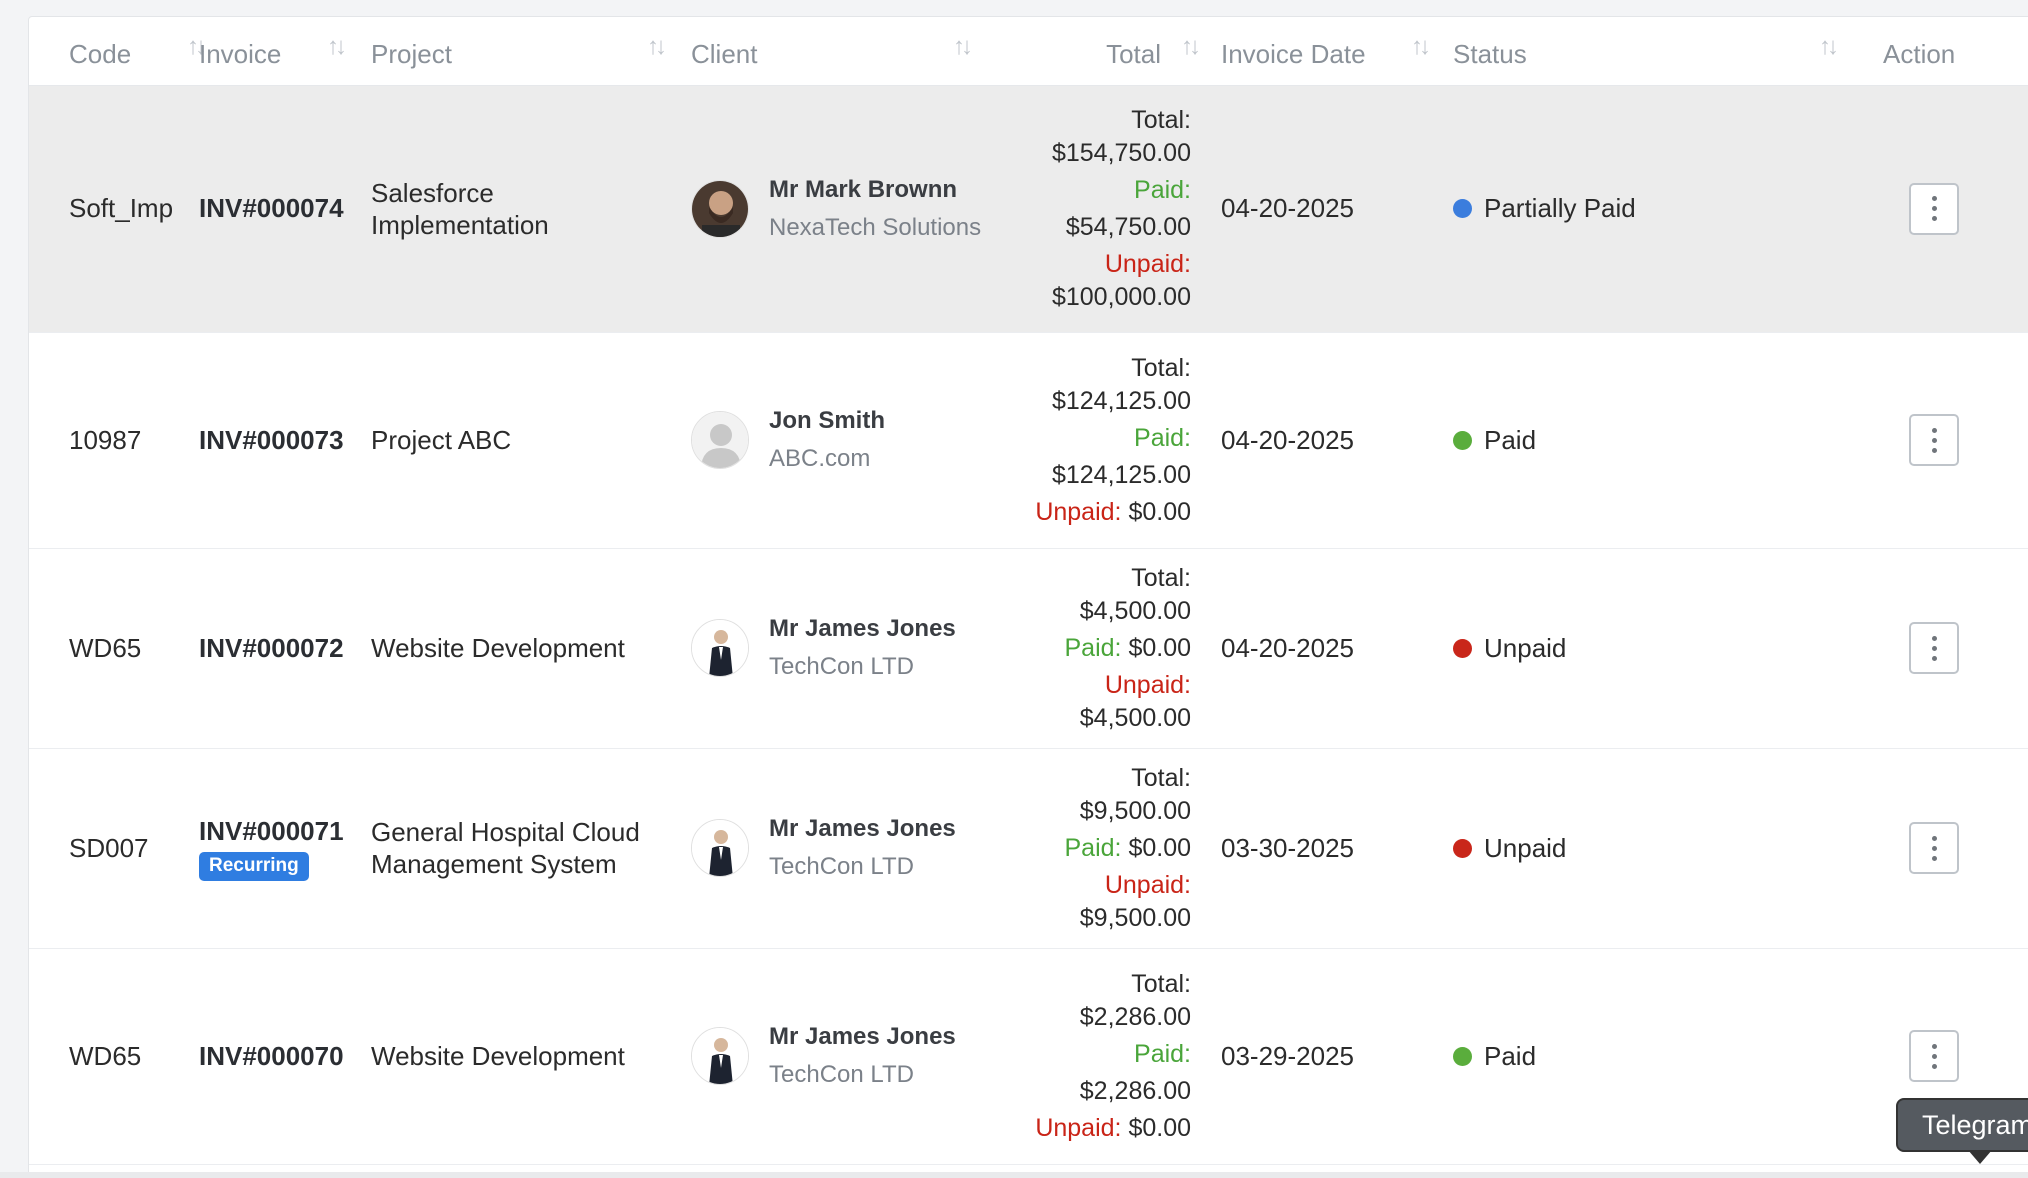 The image size is (2028, 1178). What do you see at coordinates (1113, 51) in the screenshot?
I see `column-header-total: Total ↑↓` at bounding box center [1113, 51].